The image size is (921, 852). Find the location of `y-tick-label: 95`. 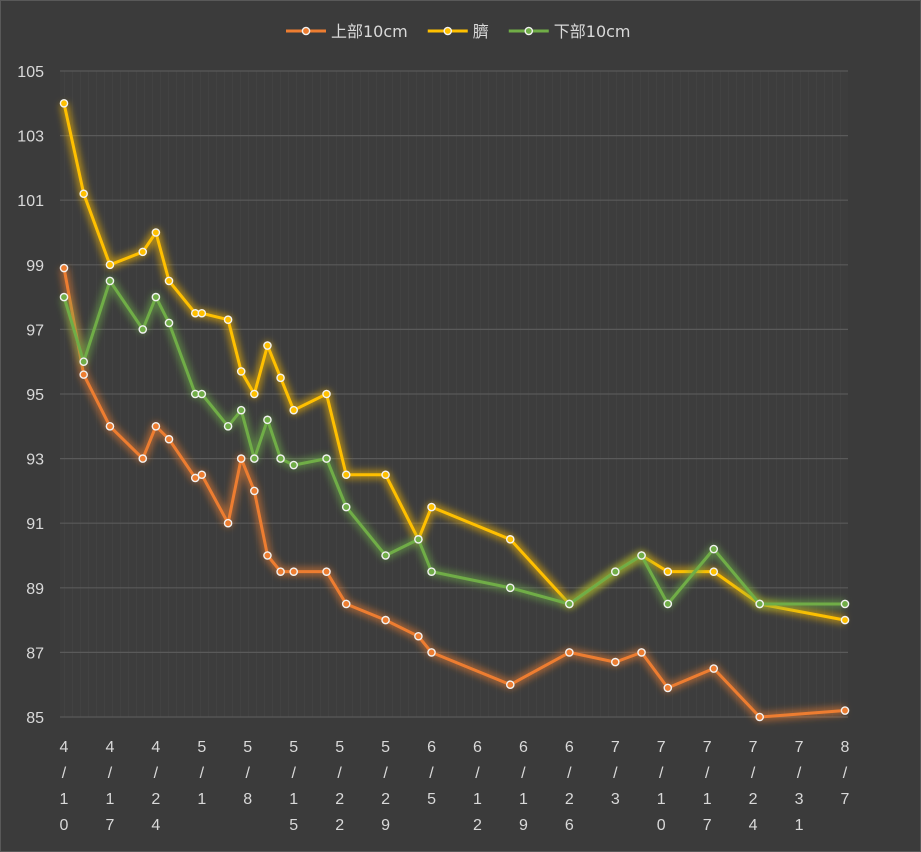

y-tick-label: 95 is located at coordinates (35, 395).